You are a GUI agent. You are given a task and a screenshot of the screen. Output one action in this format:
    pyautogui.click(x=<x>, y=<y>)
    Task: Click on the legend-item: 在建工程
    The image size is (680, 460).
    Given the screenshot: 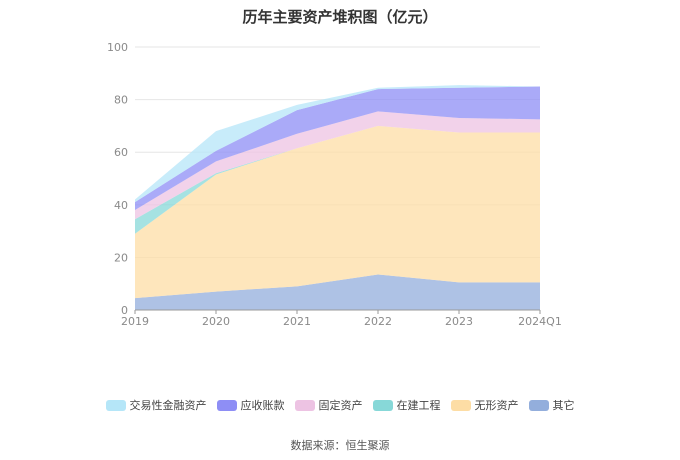 What is the action you would take?
    pyautogui.click(x=406, y=405)
    